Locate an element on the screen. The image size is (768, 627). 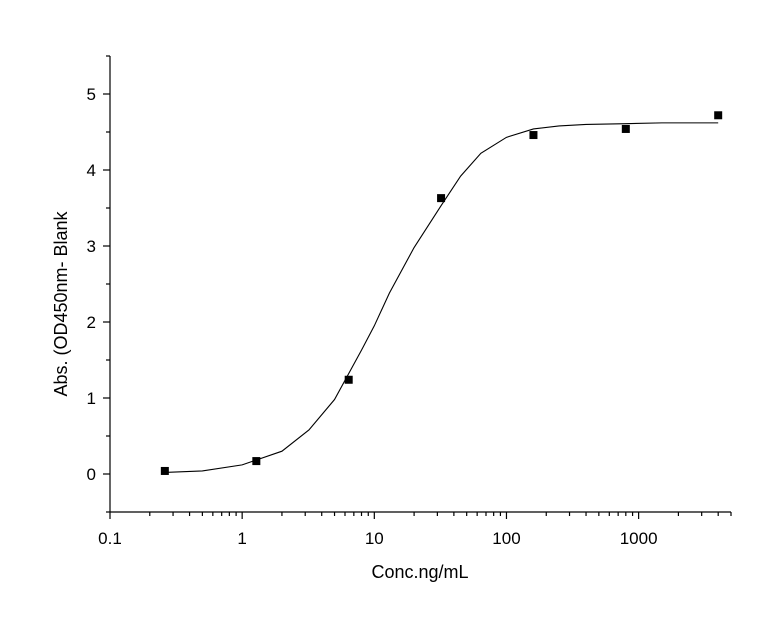
y-axis-title: Abs. (OD450nm- Blank is located at coordinates (61, 303).